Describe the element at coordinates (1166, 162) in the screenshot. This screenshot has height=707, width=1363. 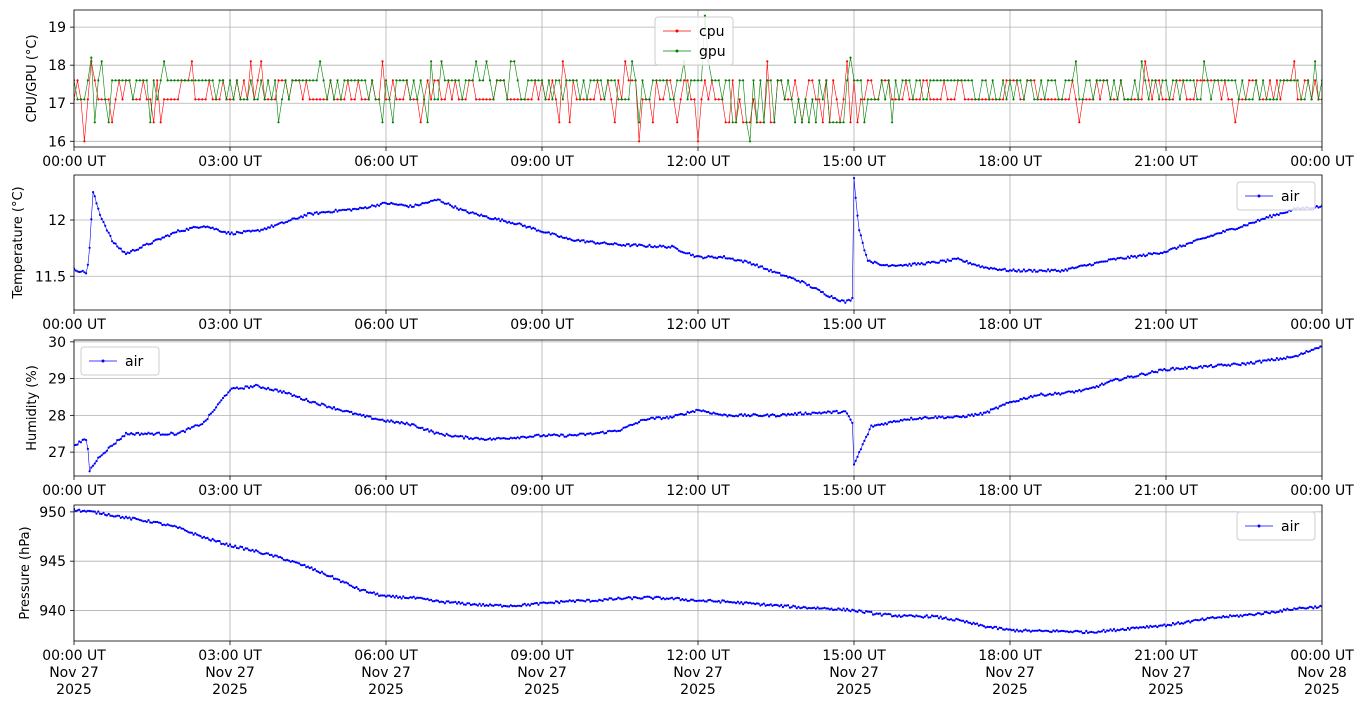
I see `x-tick-label: 21:00 UT` at that location.